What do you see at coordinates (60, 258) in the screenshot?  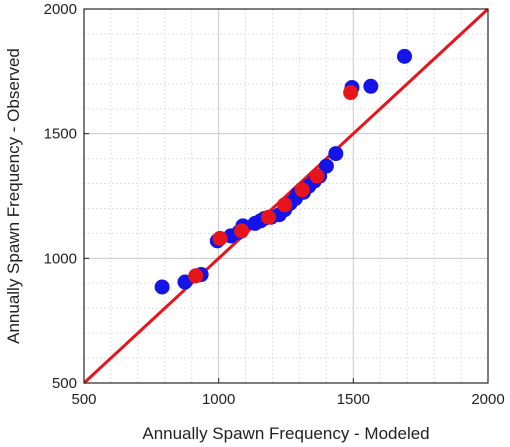 I see `y-tick-label: 1000` at bounding box center [60, 258].